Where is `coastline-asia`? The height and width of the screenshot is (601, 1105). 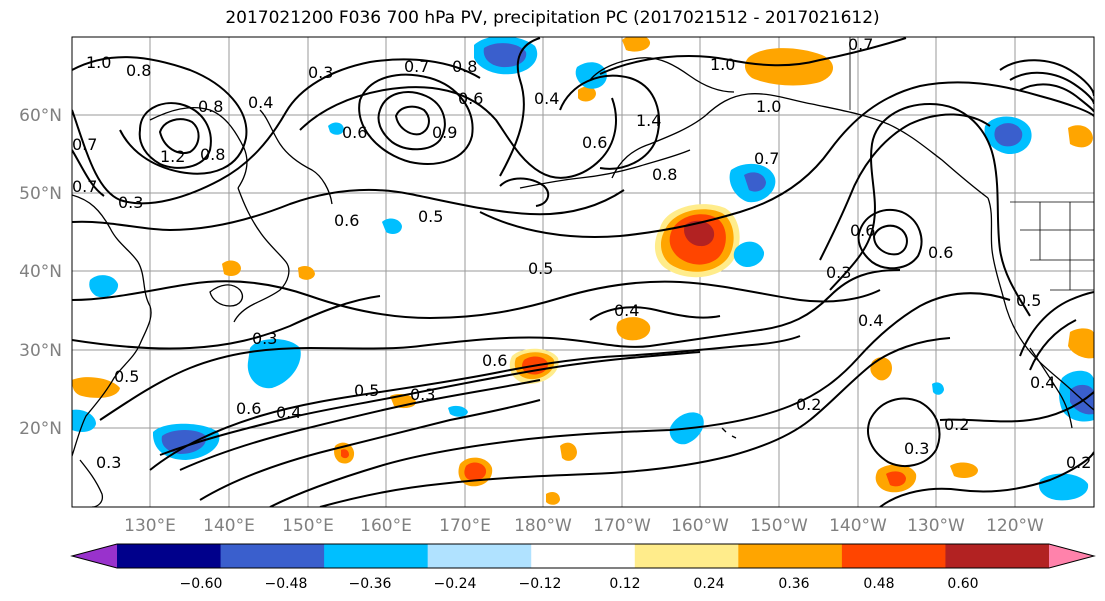 coastline-asia is located at coordinates (112, 325).